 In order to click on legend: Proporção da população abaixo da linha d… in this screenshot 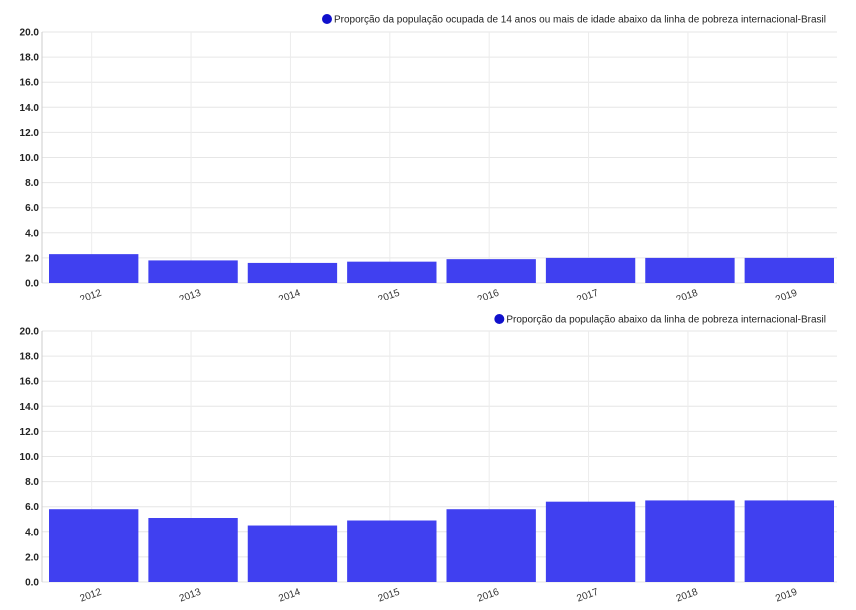, I will do `click(660, 320)`.